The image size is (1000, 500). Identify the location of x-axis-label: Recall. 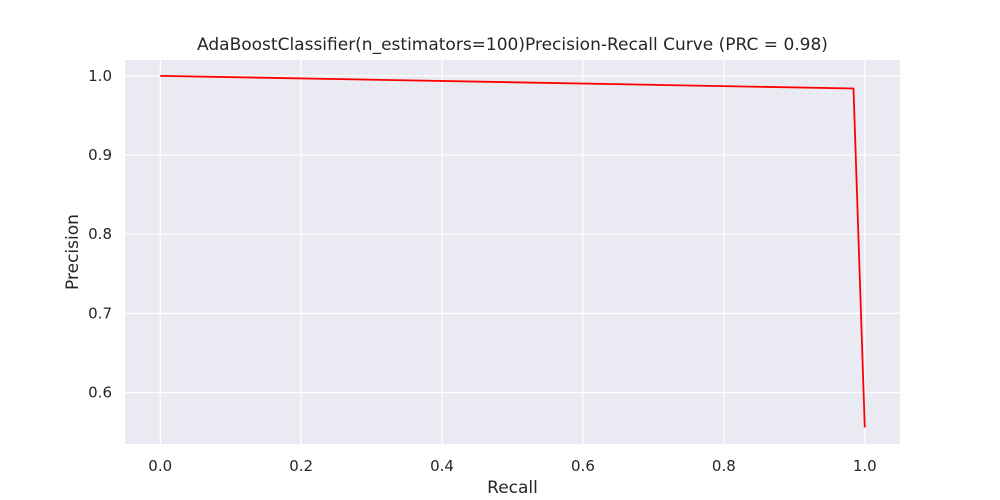
(512, 488).